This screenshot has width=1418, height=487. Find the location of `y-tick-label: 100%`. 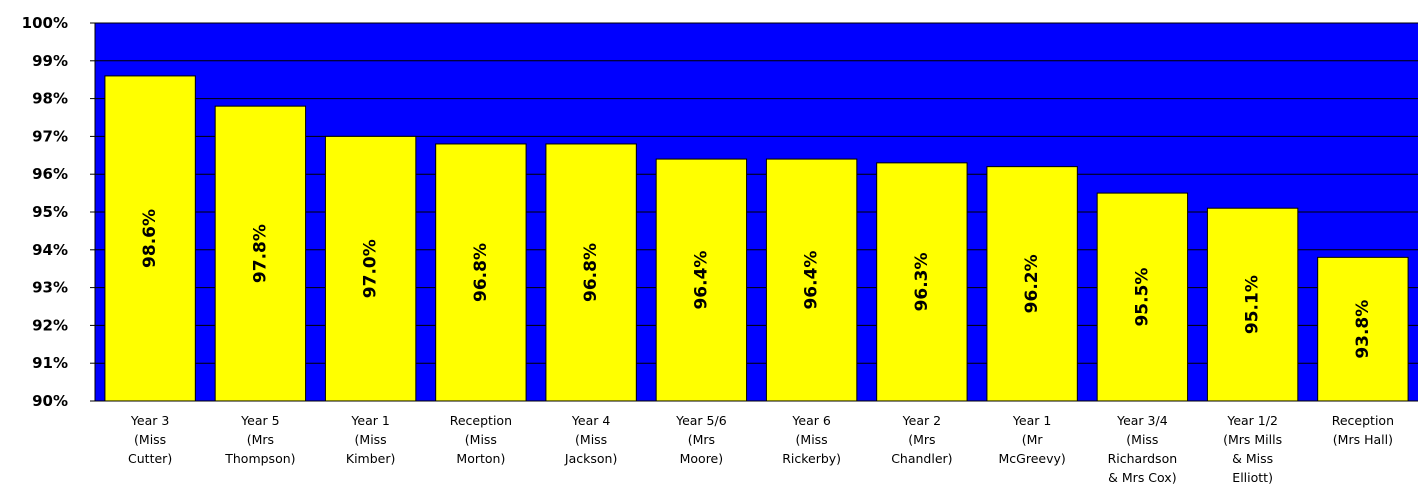

y-tick-label: 100% is located at coordinates (45, 23).